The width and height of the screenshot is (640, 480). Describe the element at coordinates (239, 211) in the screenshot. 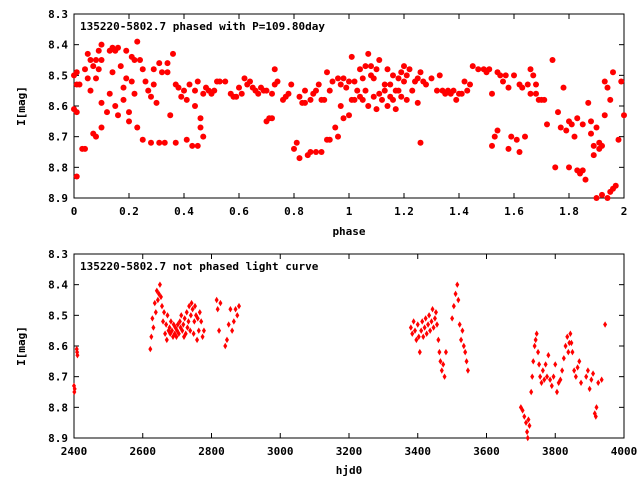

I see `x-tick-label: 0.6` at that location.